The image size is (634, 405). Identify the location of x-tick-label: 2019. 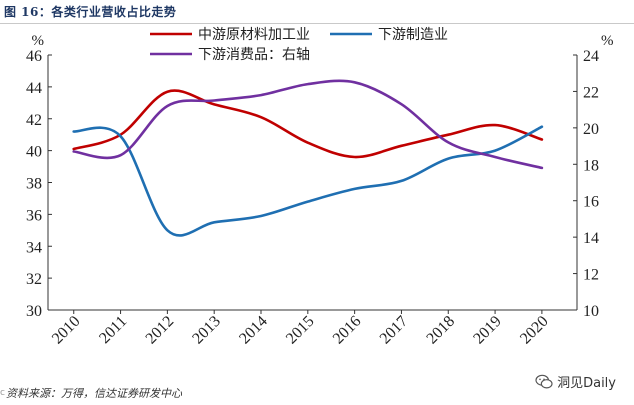
(487, 330).